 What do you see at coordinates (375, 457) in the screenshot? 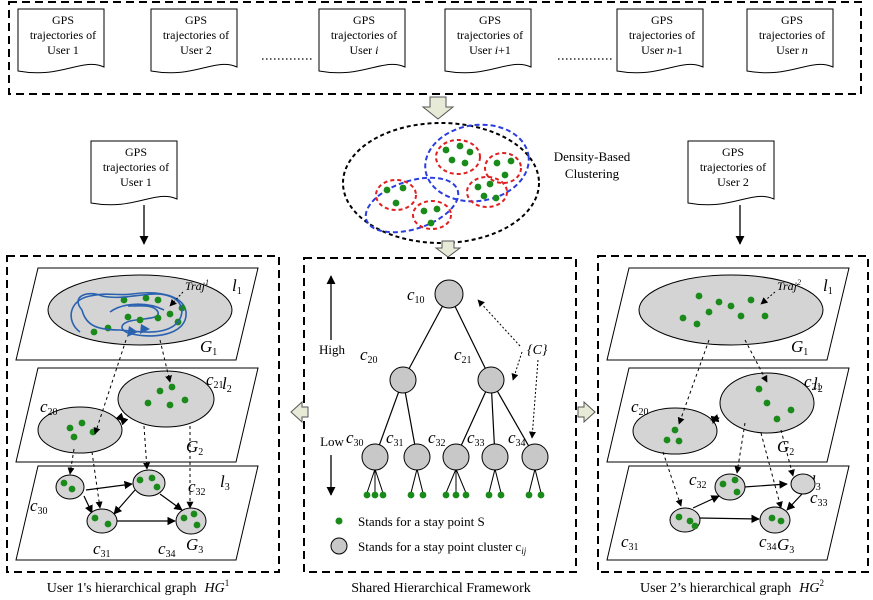
I see `node-c30` at bounding box center [375, 457].